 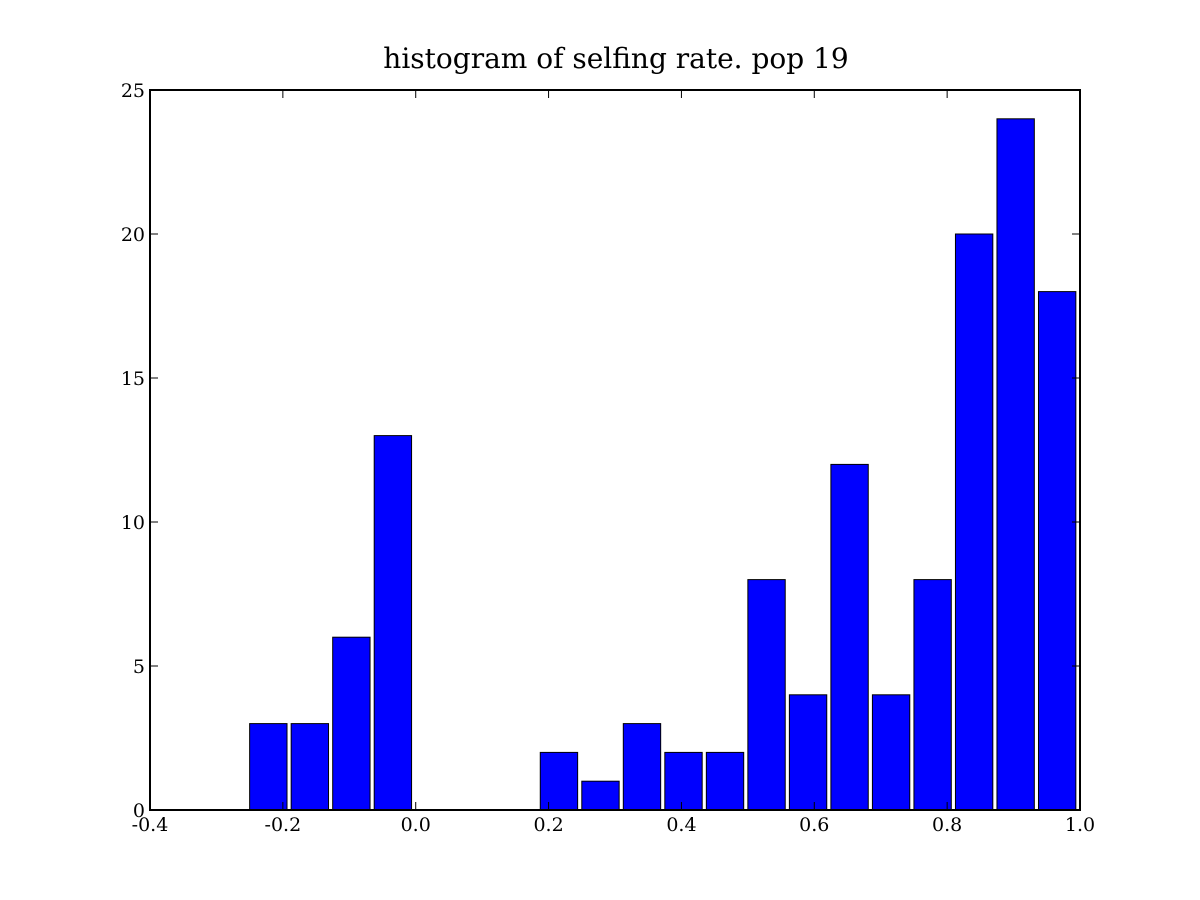 What do you see at coordinates (133, 235) in the screenshot?
I see `y-tick-label-4: 20` at bounding box center [133, 235].